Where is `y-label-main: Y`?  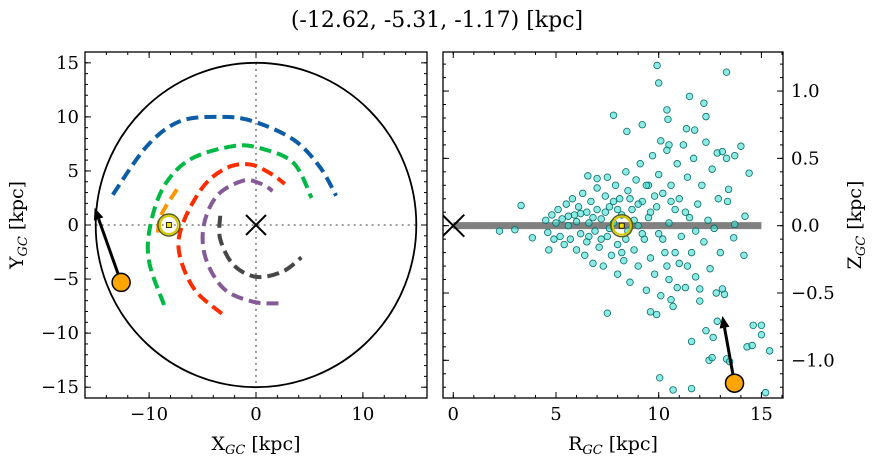 y-label-main: Y is located at coordinates (17, 263).